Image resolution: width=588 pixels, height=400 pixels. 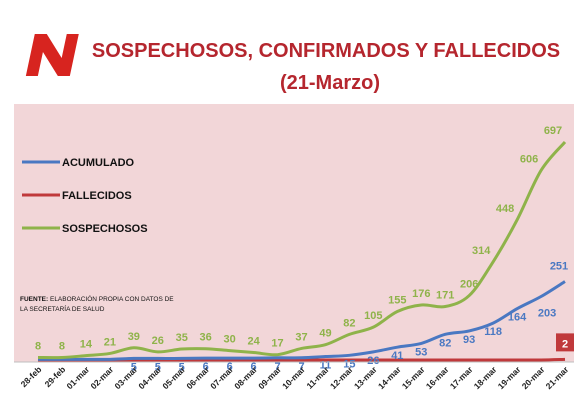 I want to click on data-label-sospechosos: 314, so click(x=481, y=251).